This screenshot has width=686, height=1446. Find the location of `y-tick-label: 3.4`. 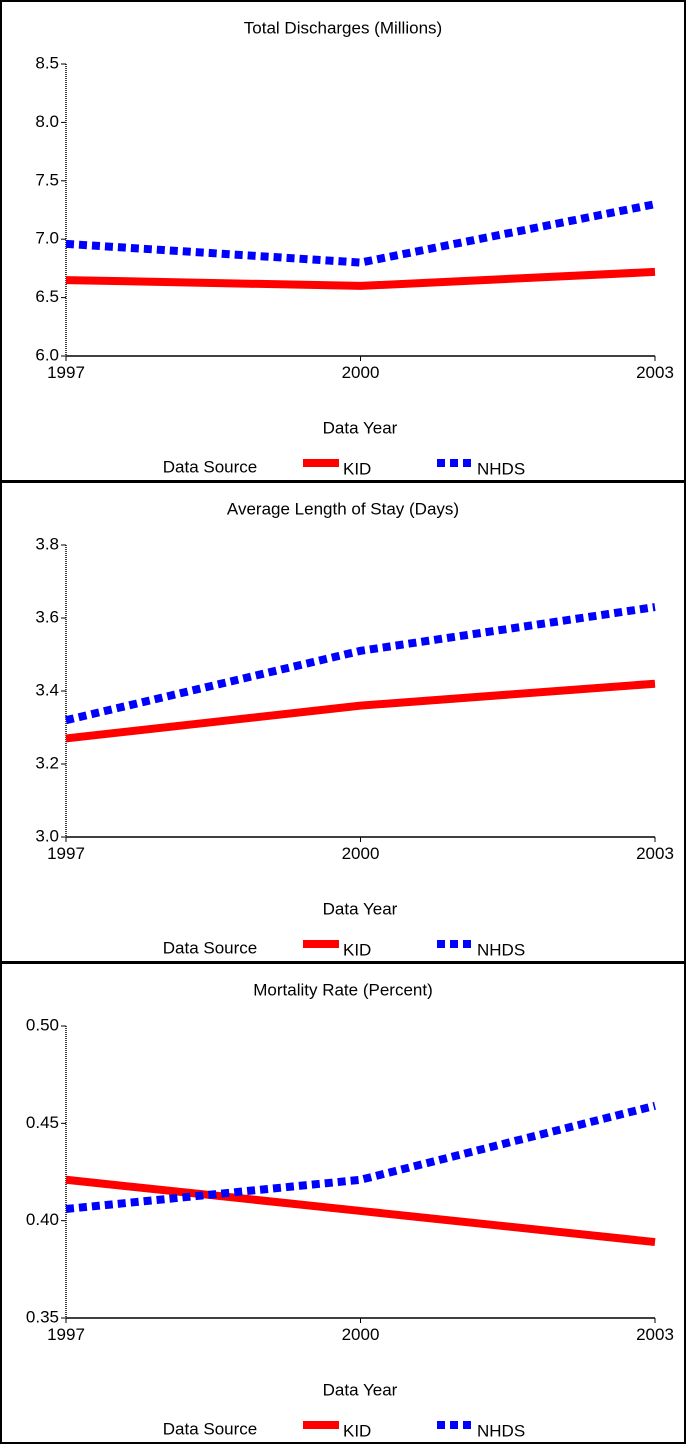

y-tick-label: 3.4 is located at coordinates (47, 689).